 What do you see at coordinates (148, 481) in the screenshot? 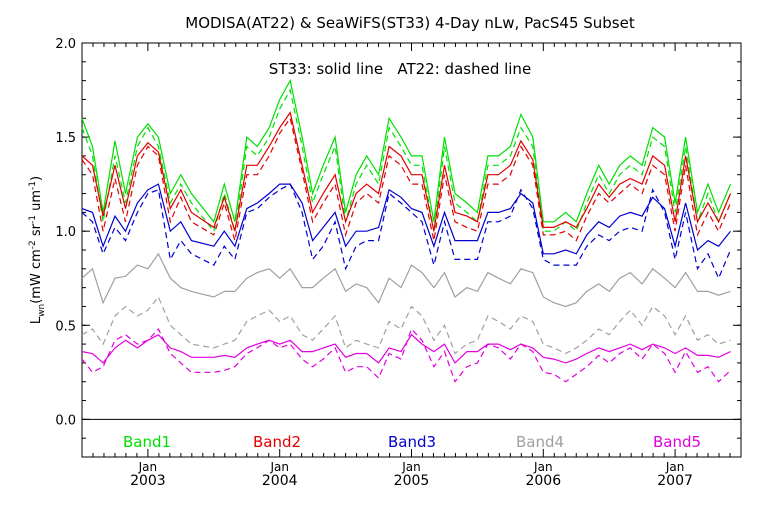
I see `x-tick-year-label: 2003` at bounding box center [148, 481].